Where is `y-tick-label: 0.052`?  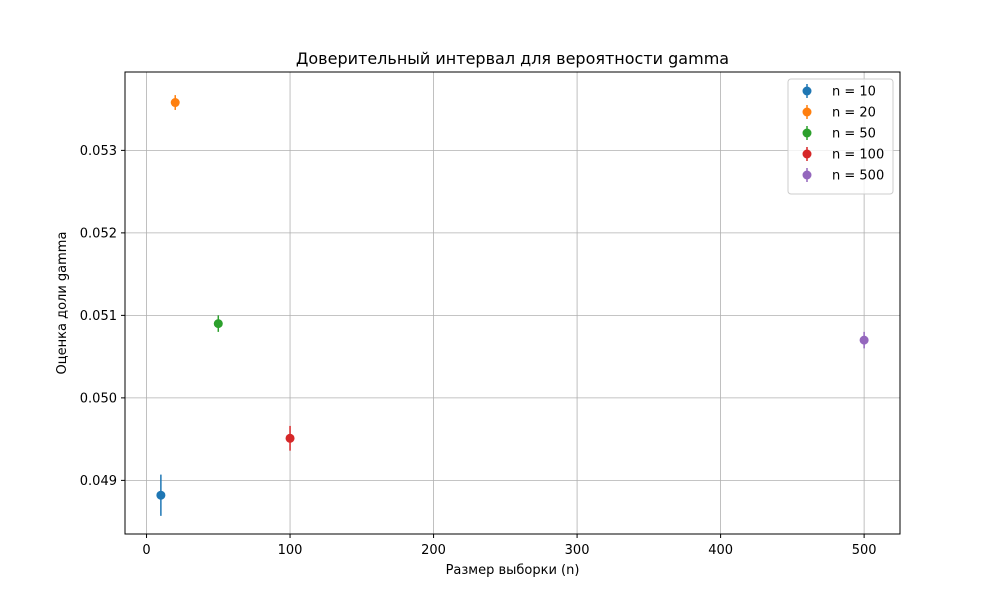 y-tick-label: 0.052 is located at coordinates (98, 233).